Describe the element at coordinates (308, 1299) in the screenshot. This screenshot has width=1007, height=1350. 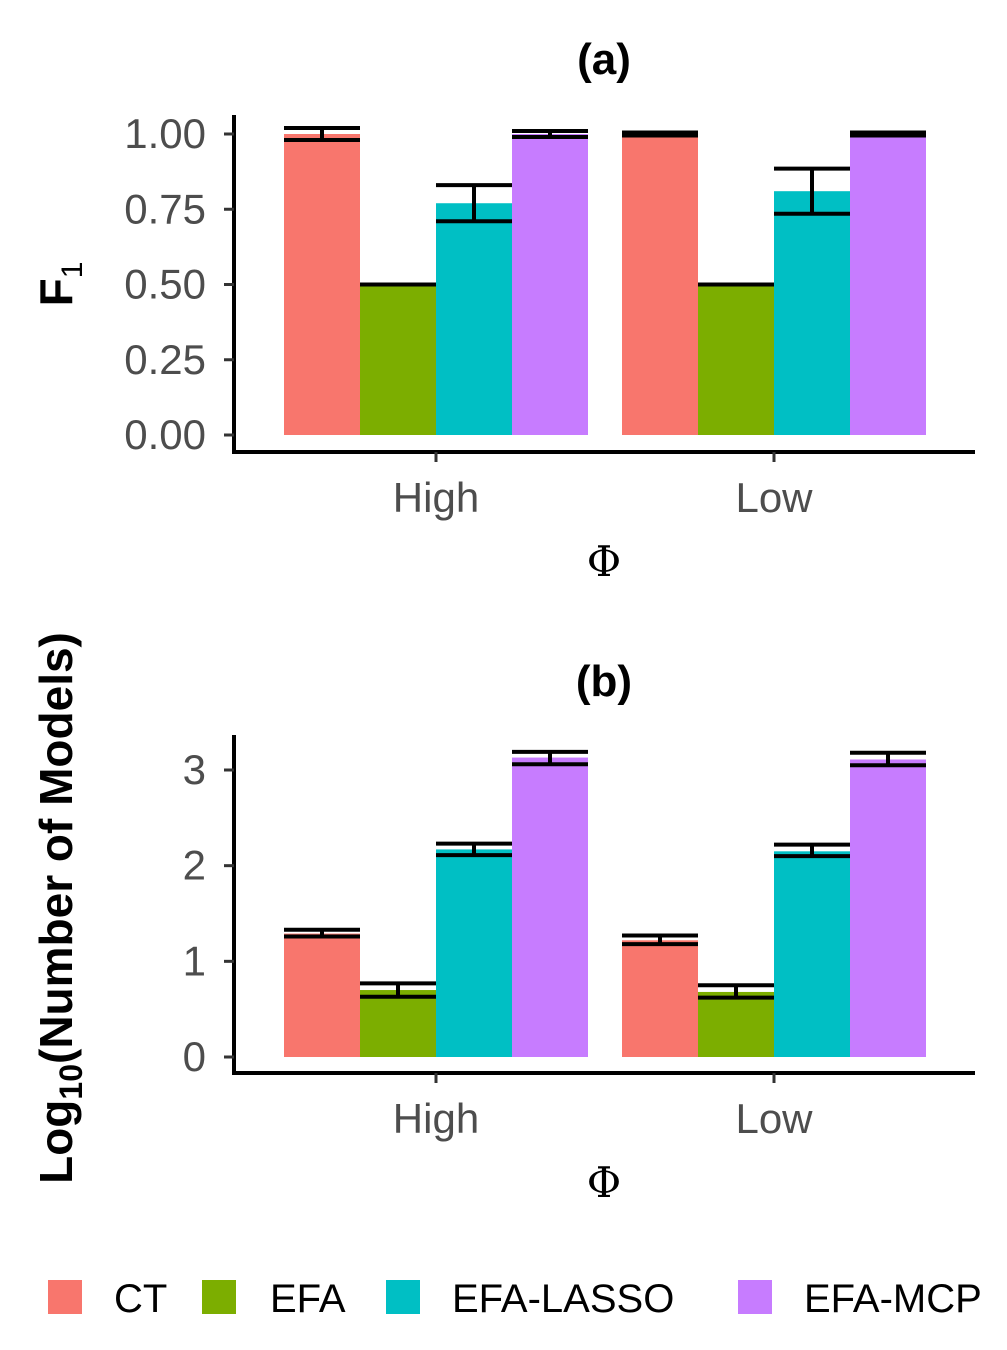
I see `legend-label-efa: EFA` at that location.